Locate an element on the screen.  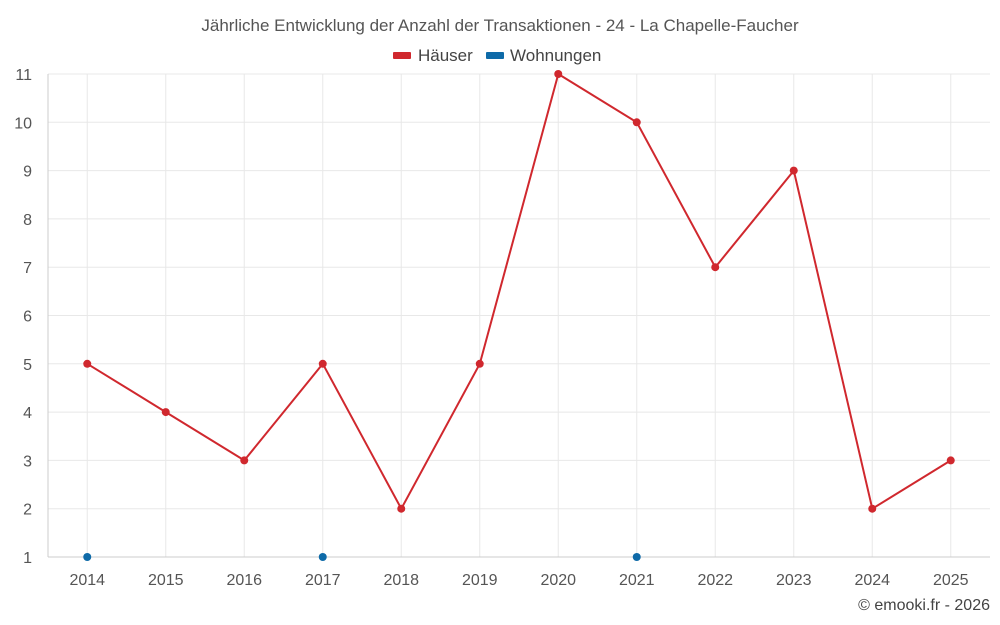
y-tick-label-10: 10 is located at coordinates (23, 123).